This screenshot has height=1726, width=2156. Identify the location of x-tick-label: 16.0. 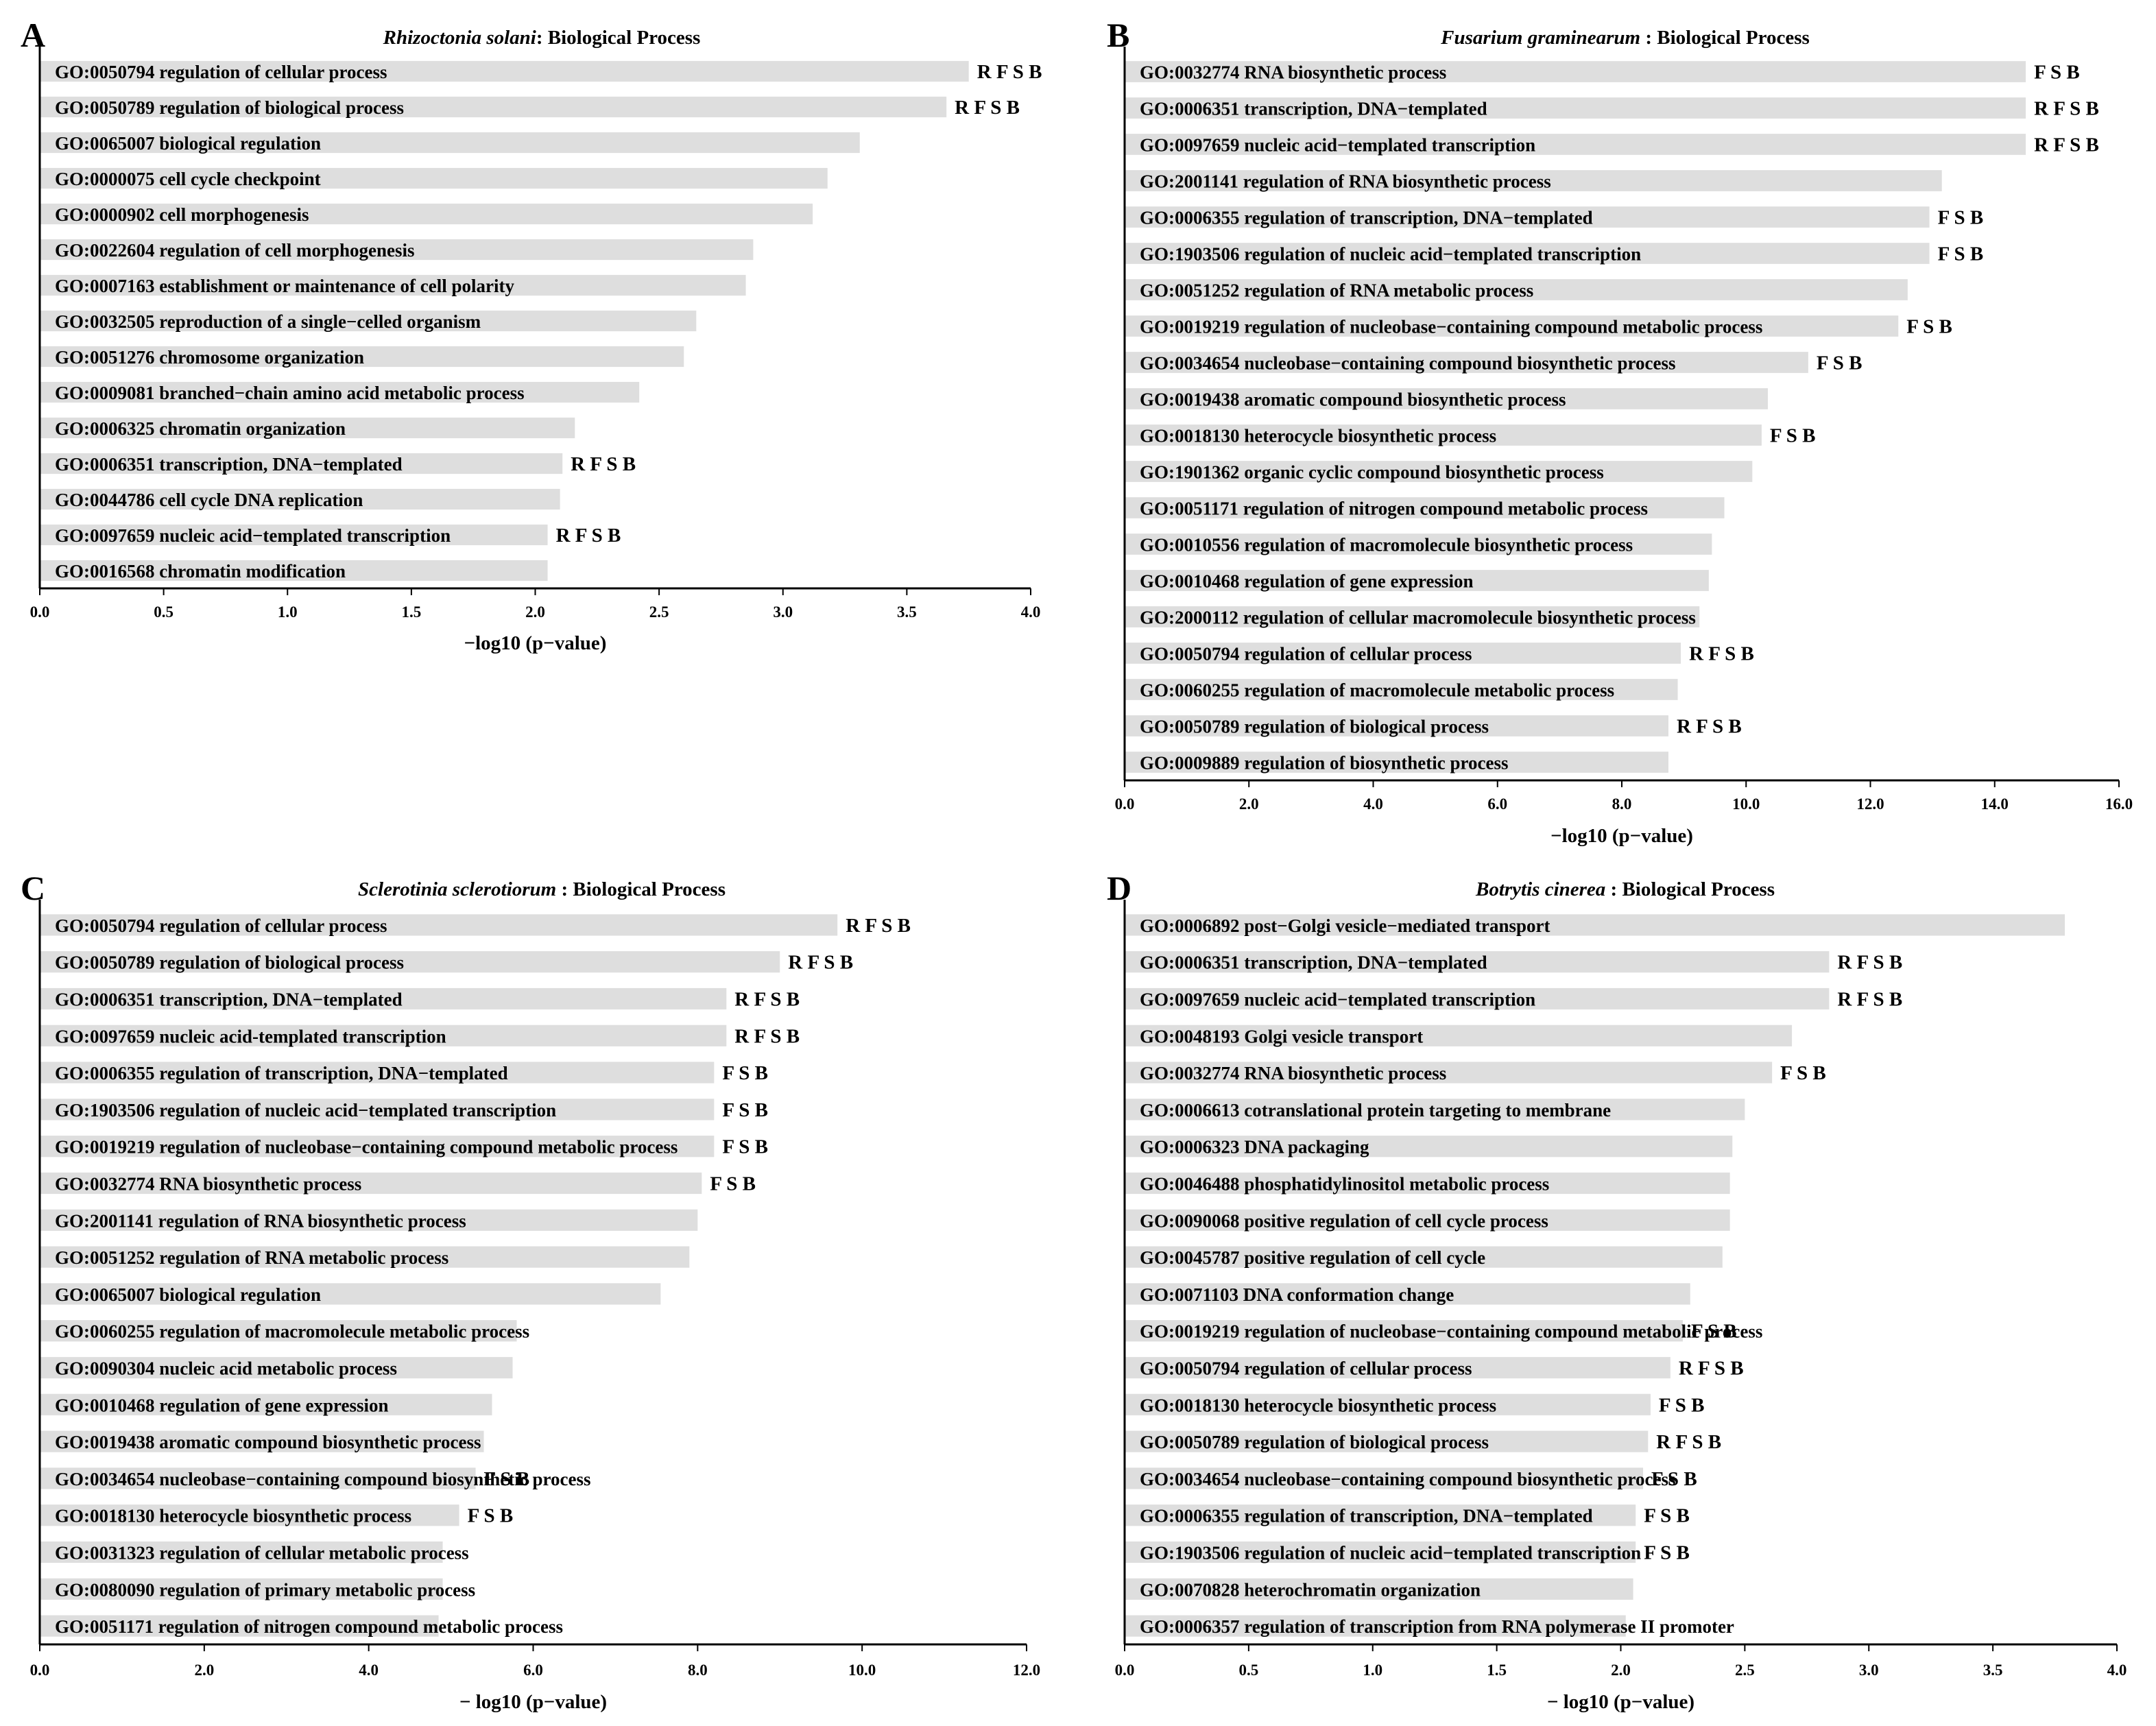
(2119, 804).